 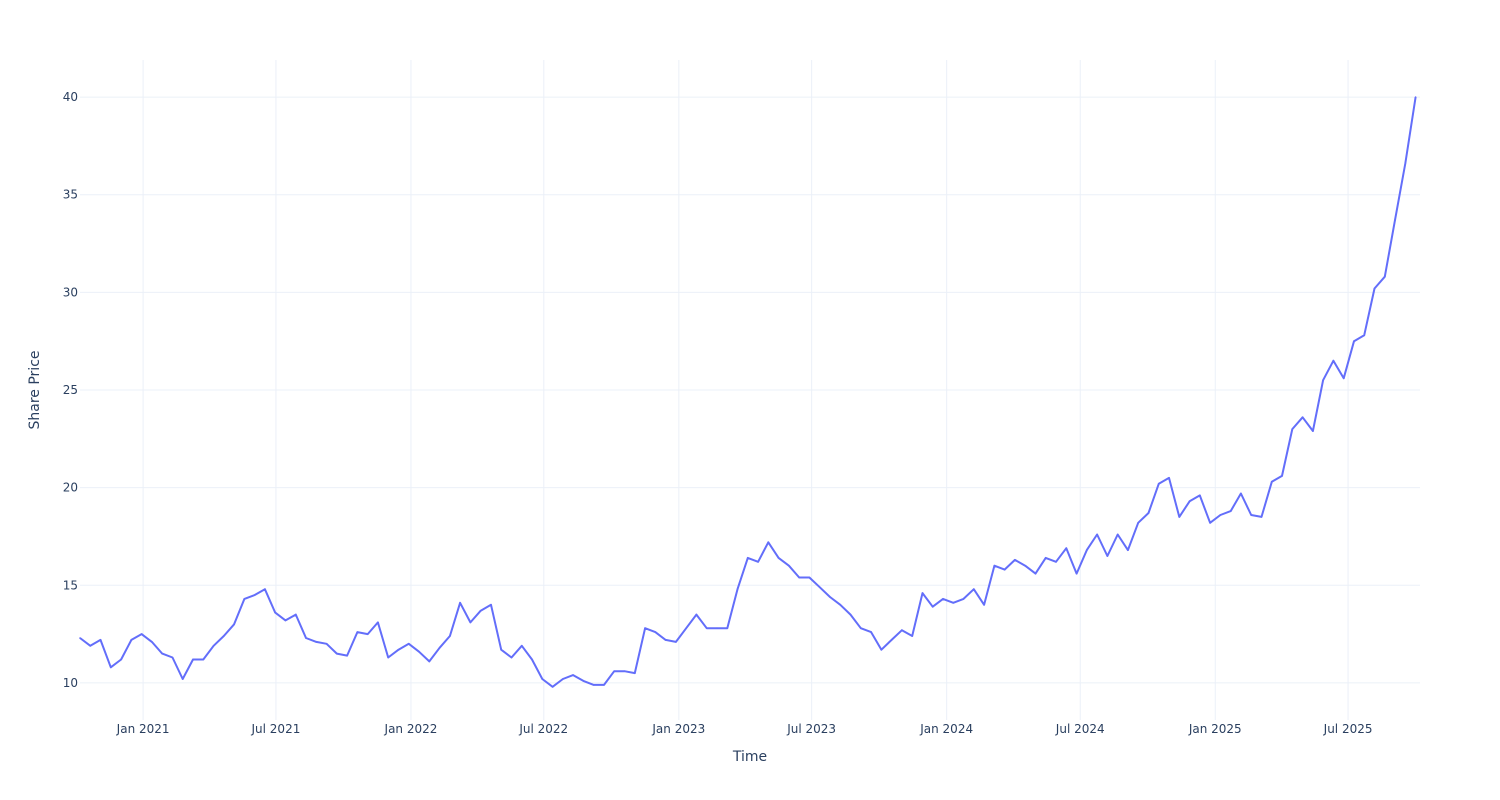 What do you see at coordinates (276, 729) in the screenshot?
I see `x-tick-label: Jul 2021` at bounding box center [276, 729].